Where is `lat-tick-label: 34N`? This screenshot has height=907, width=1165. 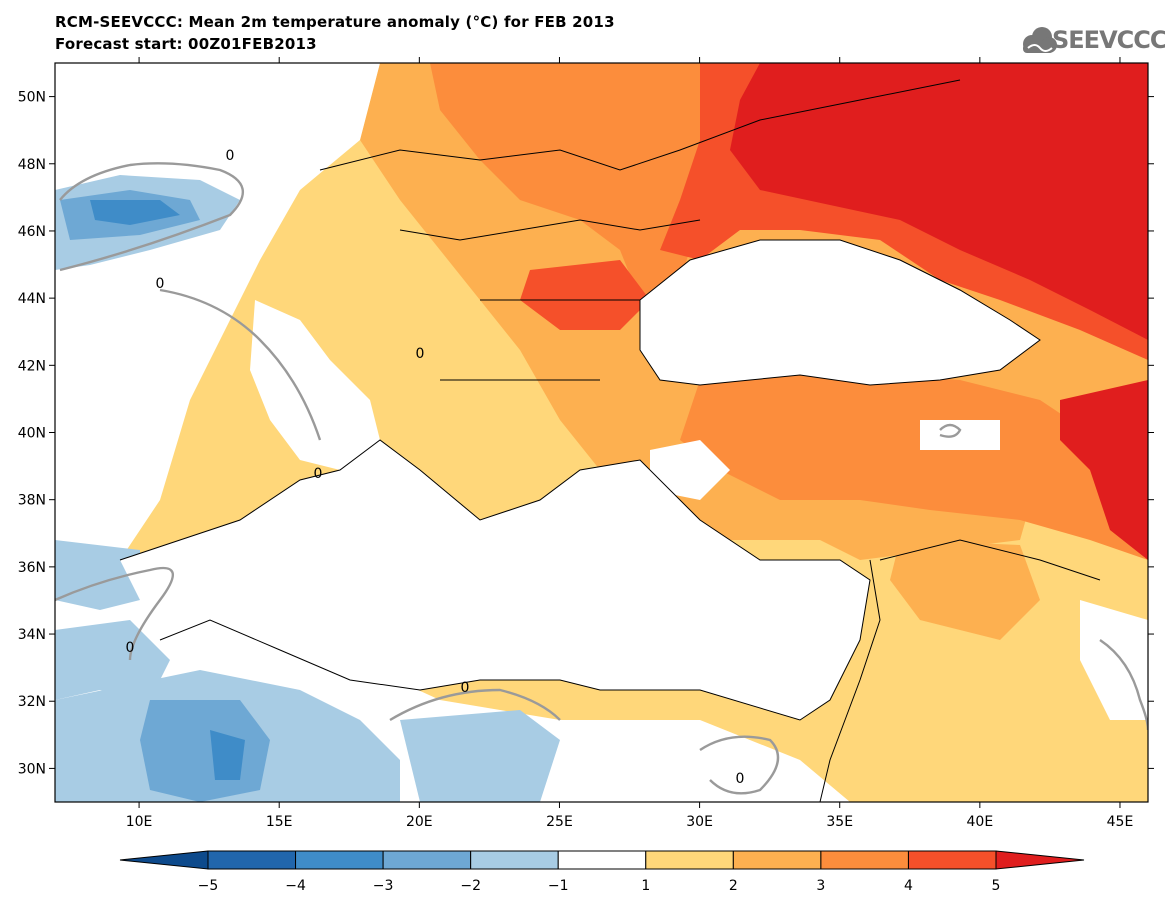 lat-tick-label: 34N is located at coordinates (32, 635).